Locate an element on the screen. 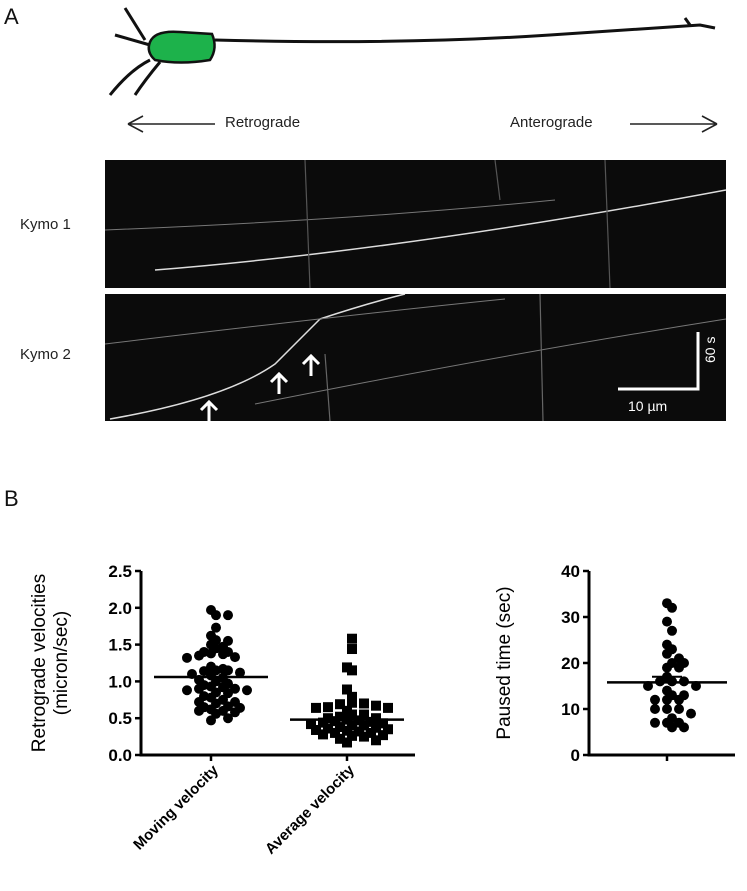 The height and width of the screenshot is (891, 747). arrow-icon is located at coordinates (260, 387).